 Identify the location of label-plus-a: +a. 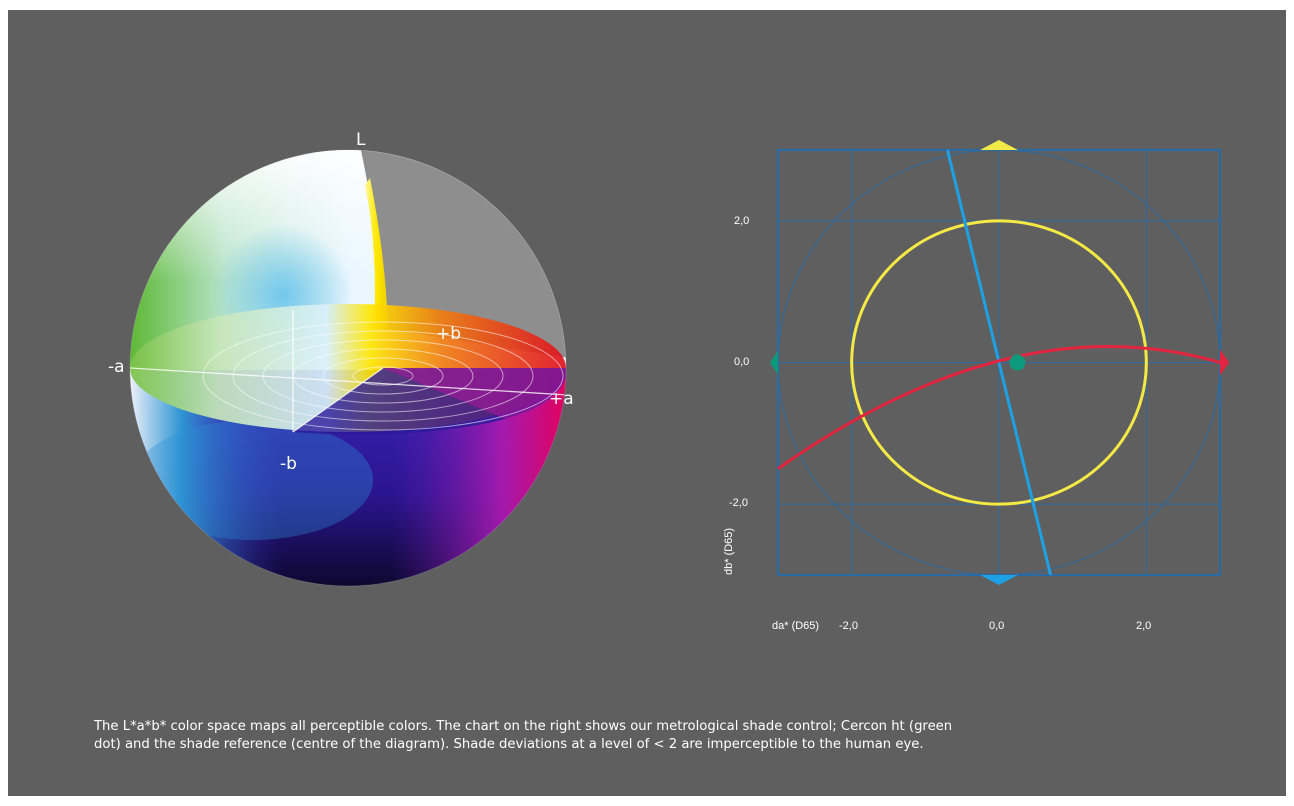
(561, 399).